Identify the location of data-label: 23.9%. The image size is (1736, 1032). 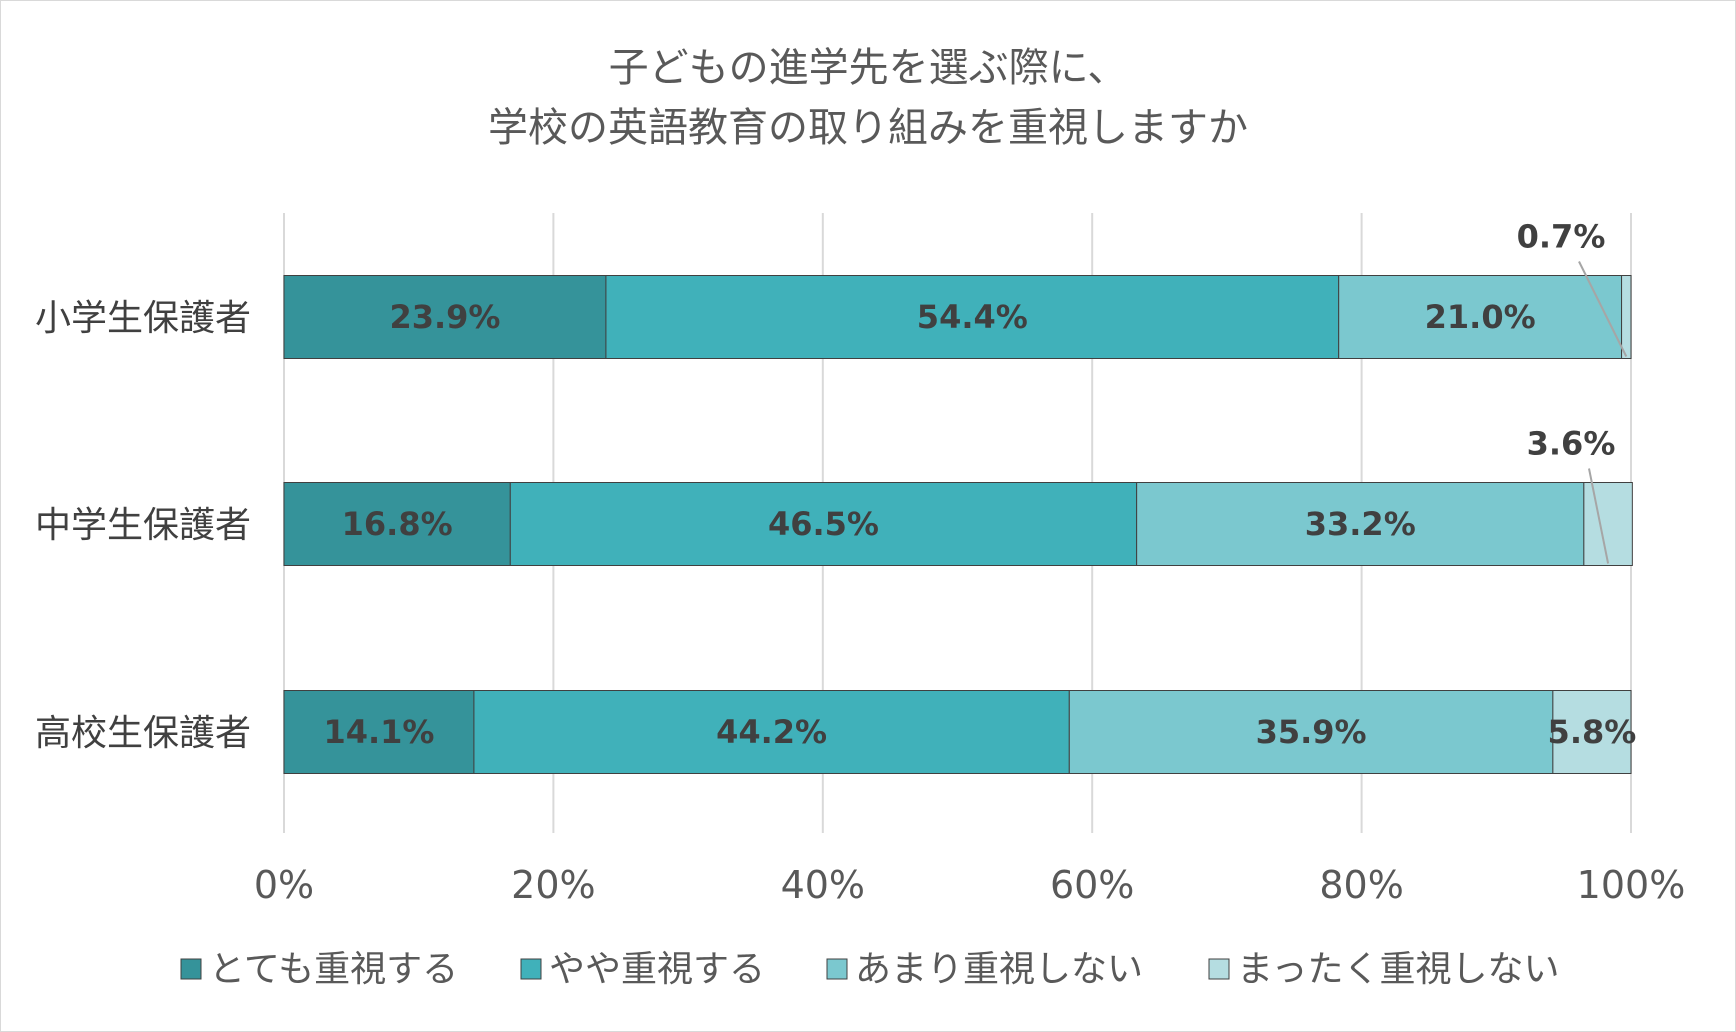
(444, 317).